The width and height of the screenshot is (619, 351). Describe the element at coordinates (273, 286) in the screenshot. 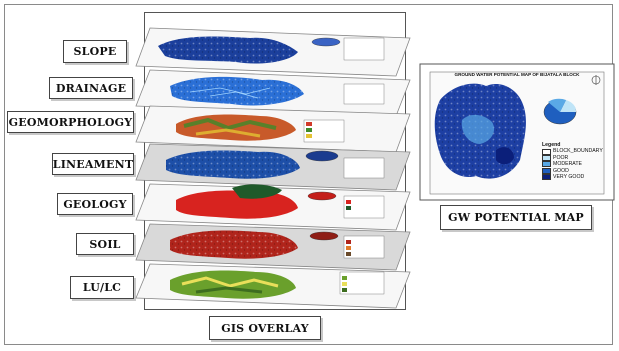

I see `layer-sheet-lulc` at that location.